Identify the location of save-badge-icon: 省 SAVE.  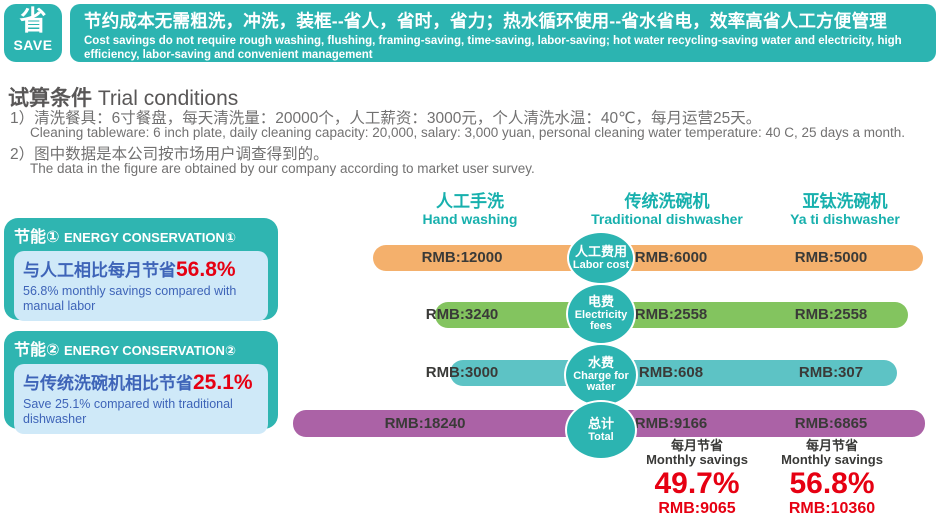
(33, 33).